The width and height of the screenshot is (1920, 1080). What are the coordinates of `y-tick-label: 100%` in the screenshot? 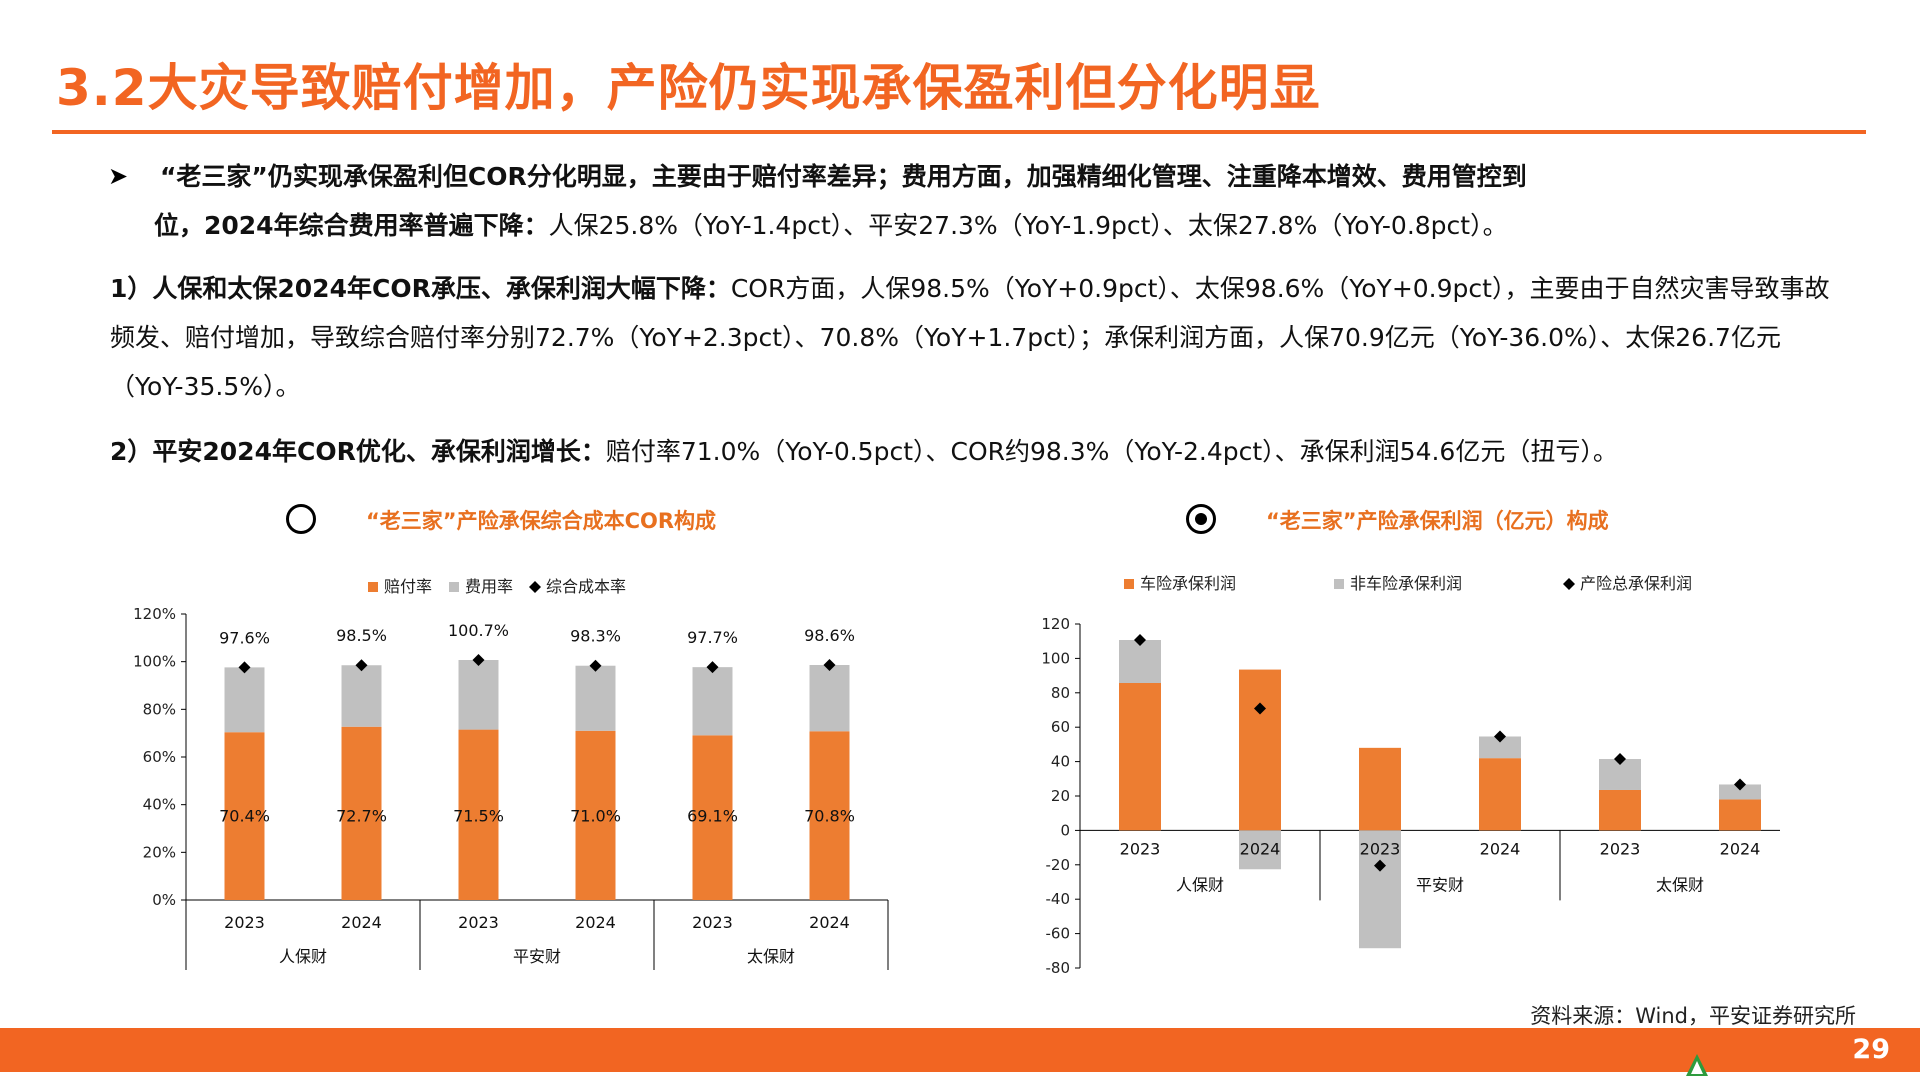 It's located at (154, 662).